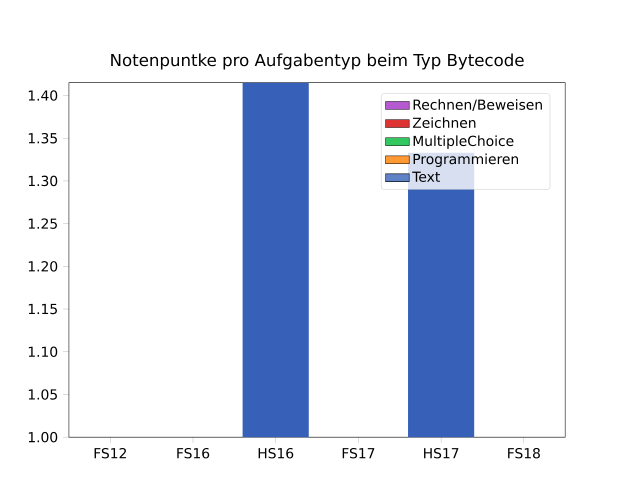  I want to click on legend-label: MultipleChoice, so click(464, 142).